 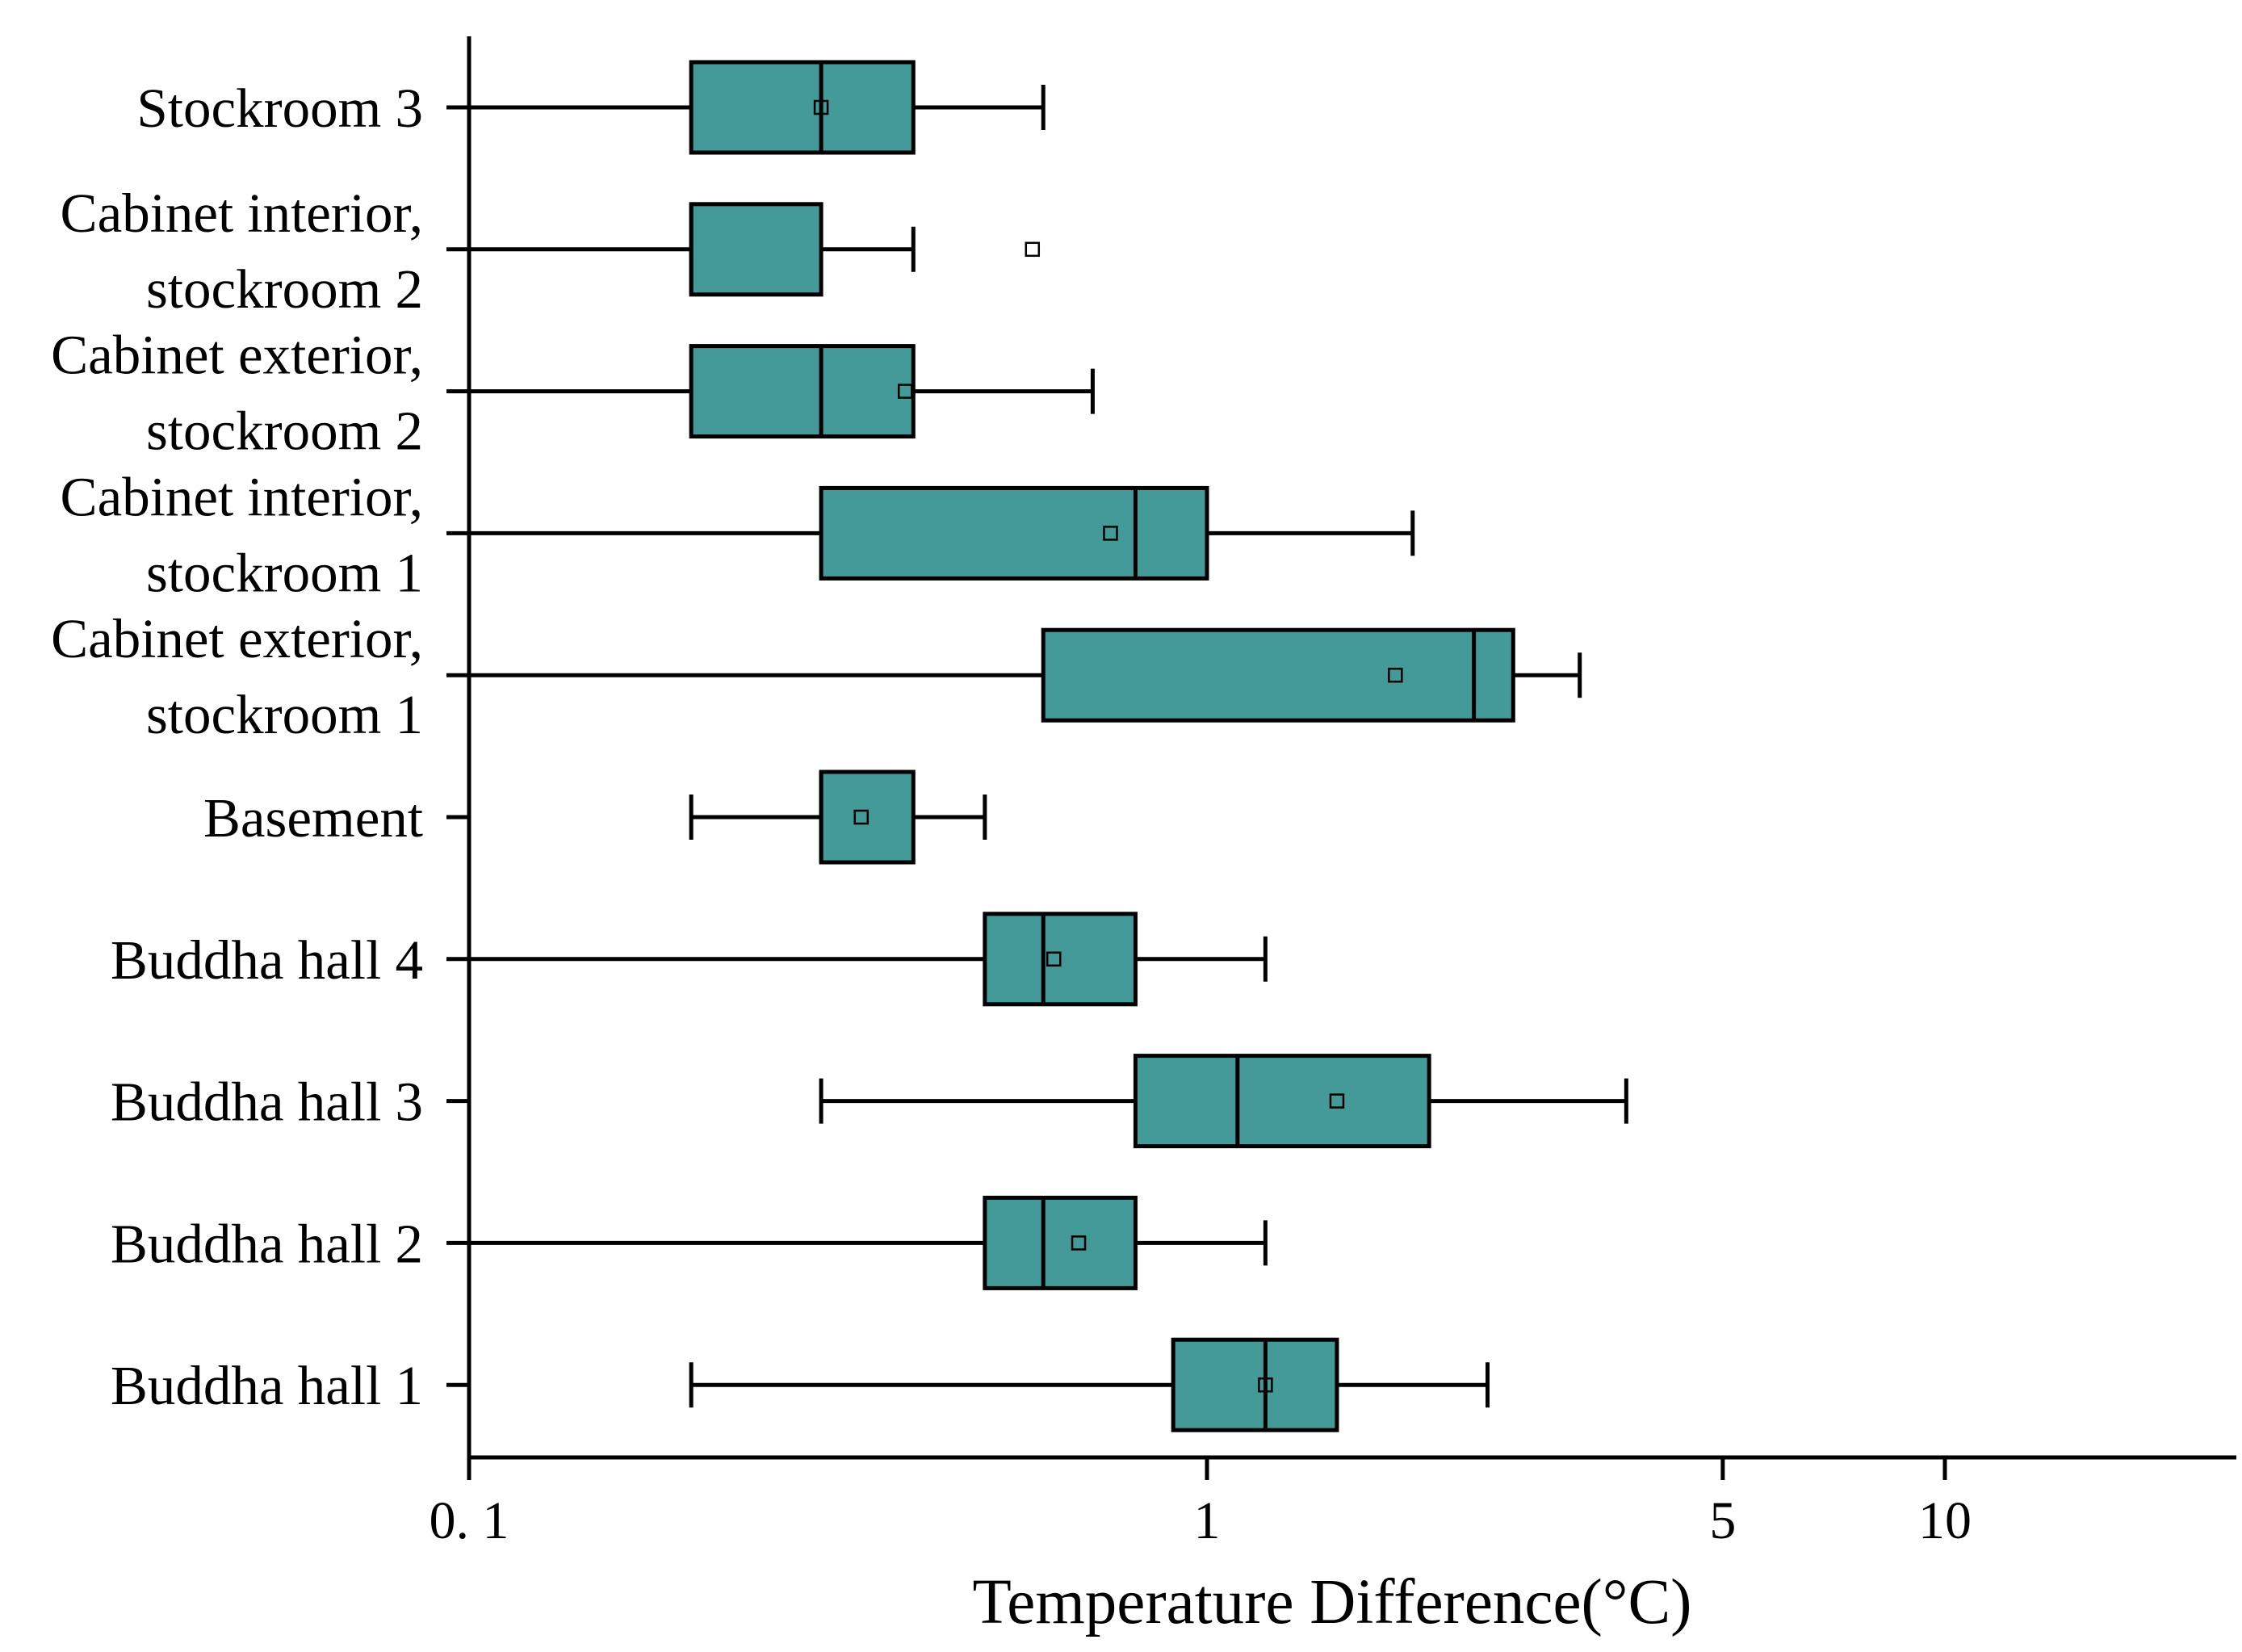 What do you see at coordinates (1332, 1602) in the screenshot?
I see `x-axis-title: Temperature Difference(°C)` at bounding box center [1332, 1602].